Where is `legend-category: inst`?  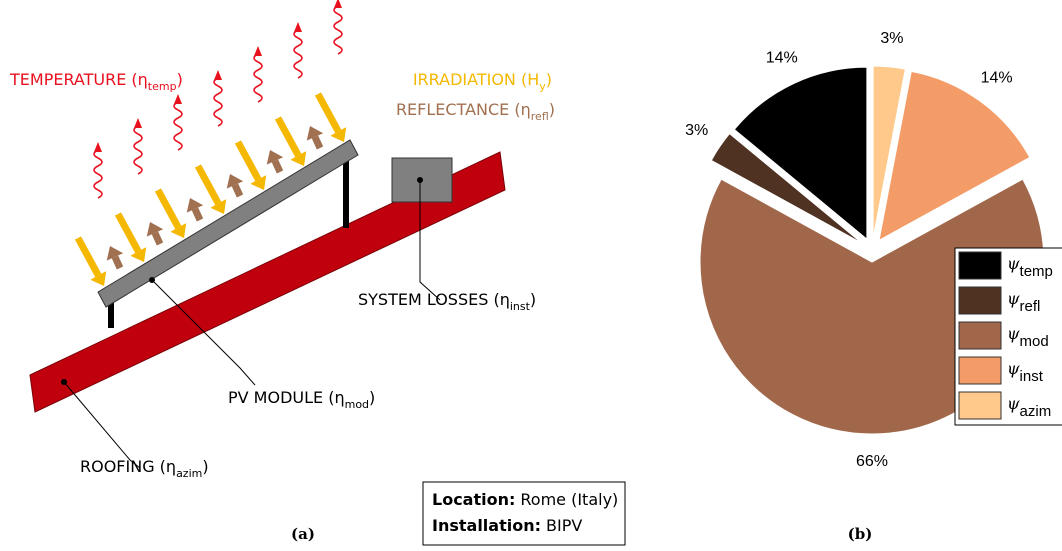 legend-category: inst is located at coordinates (1032, 376).